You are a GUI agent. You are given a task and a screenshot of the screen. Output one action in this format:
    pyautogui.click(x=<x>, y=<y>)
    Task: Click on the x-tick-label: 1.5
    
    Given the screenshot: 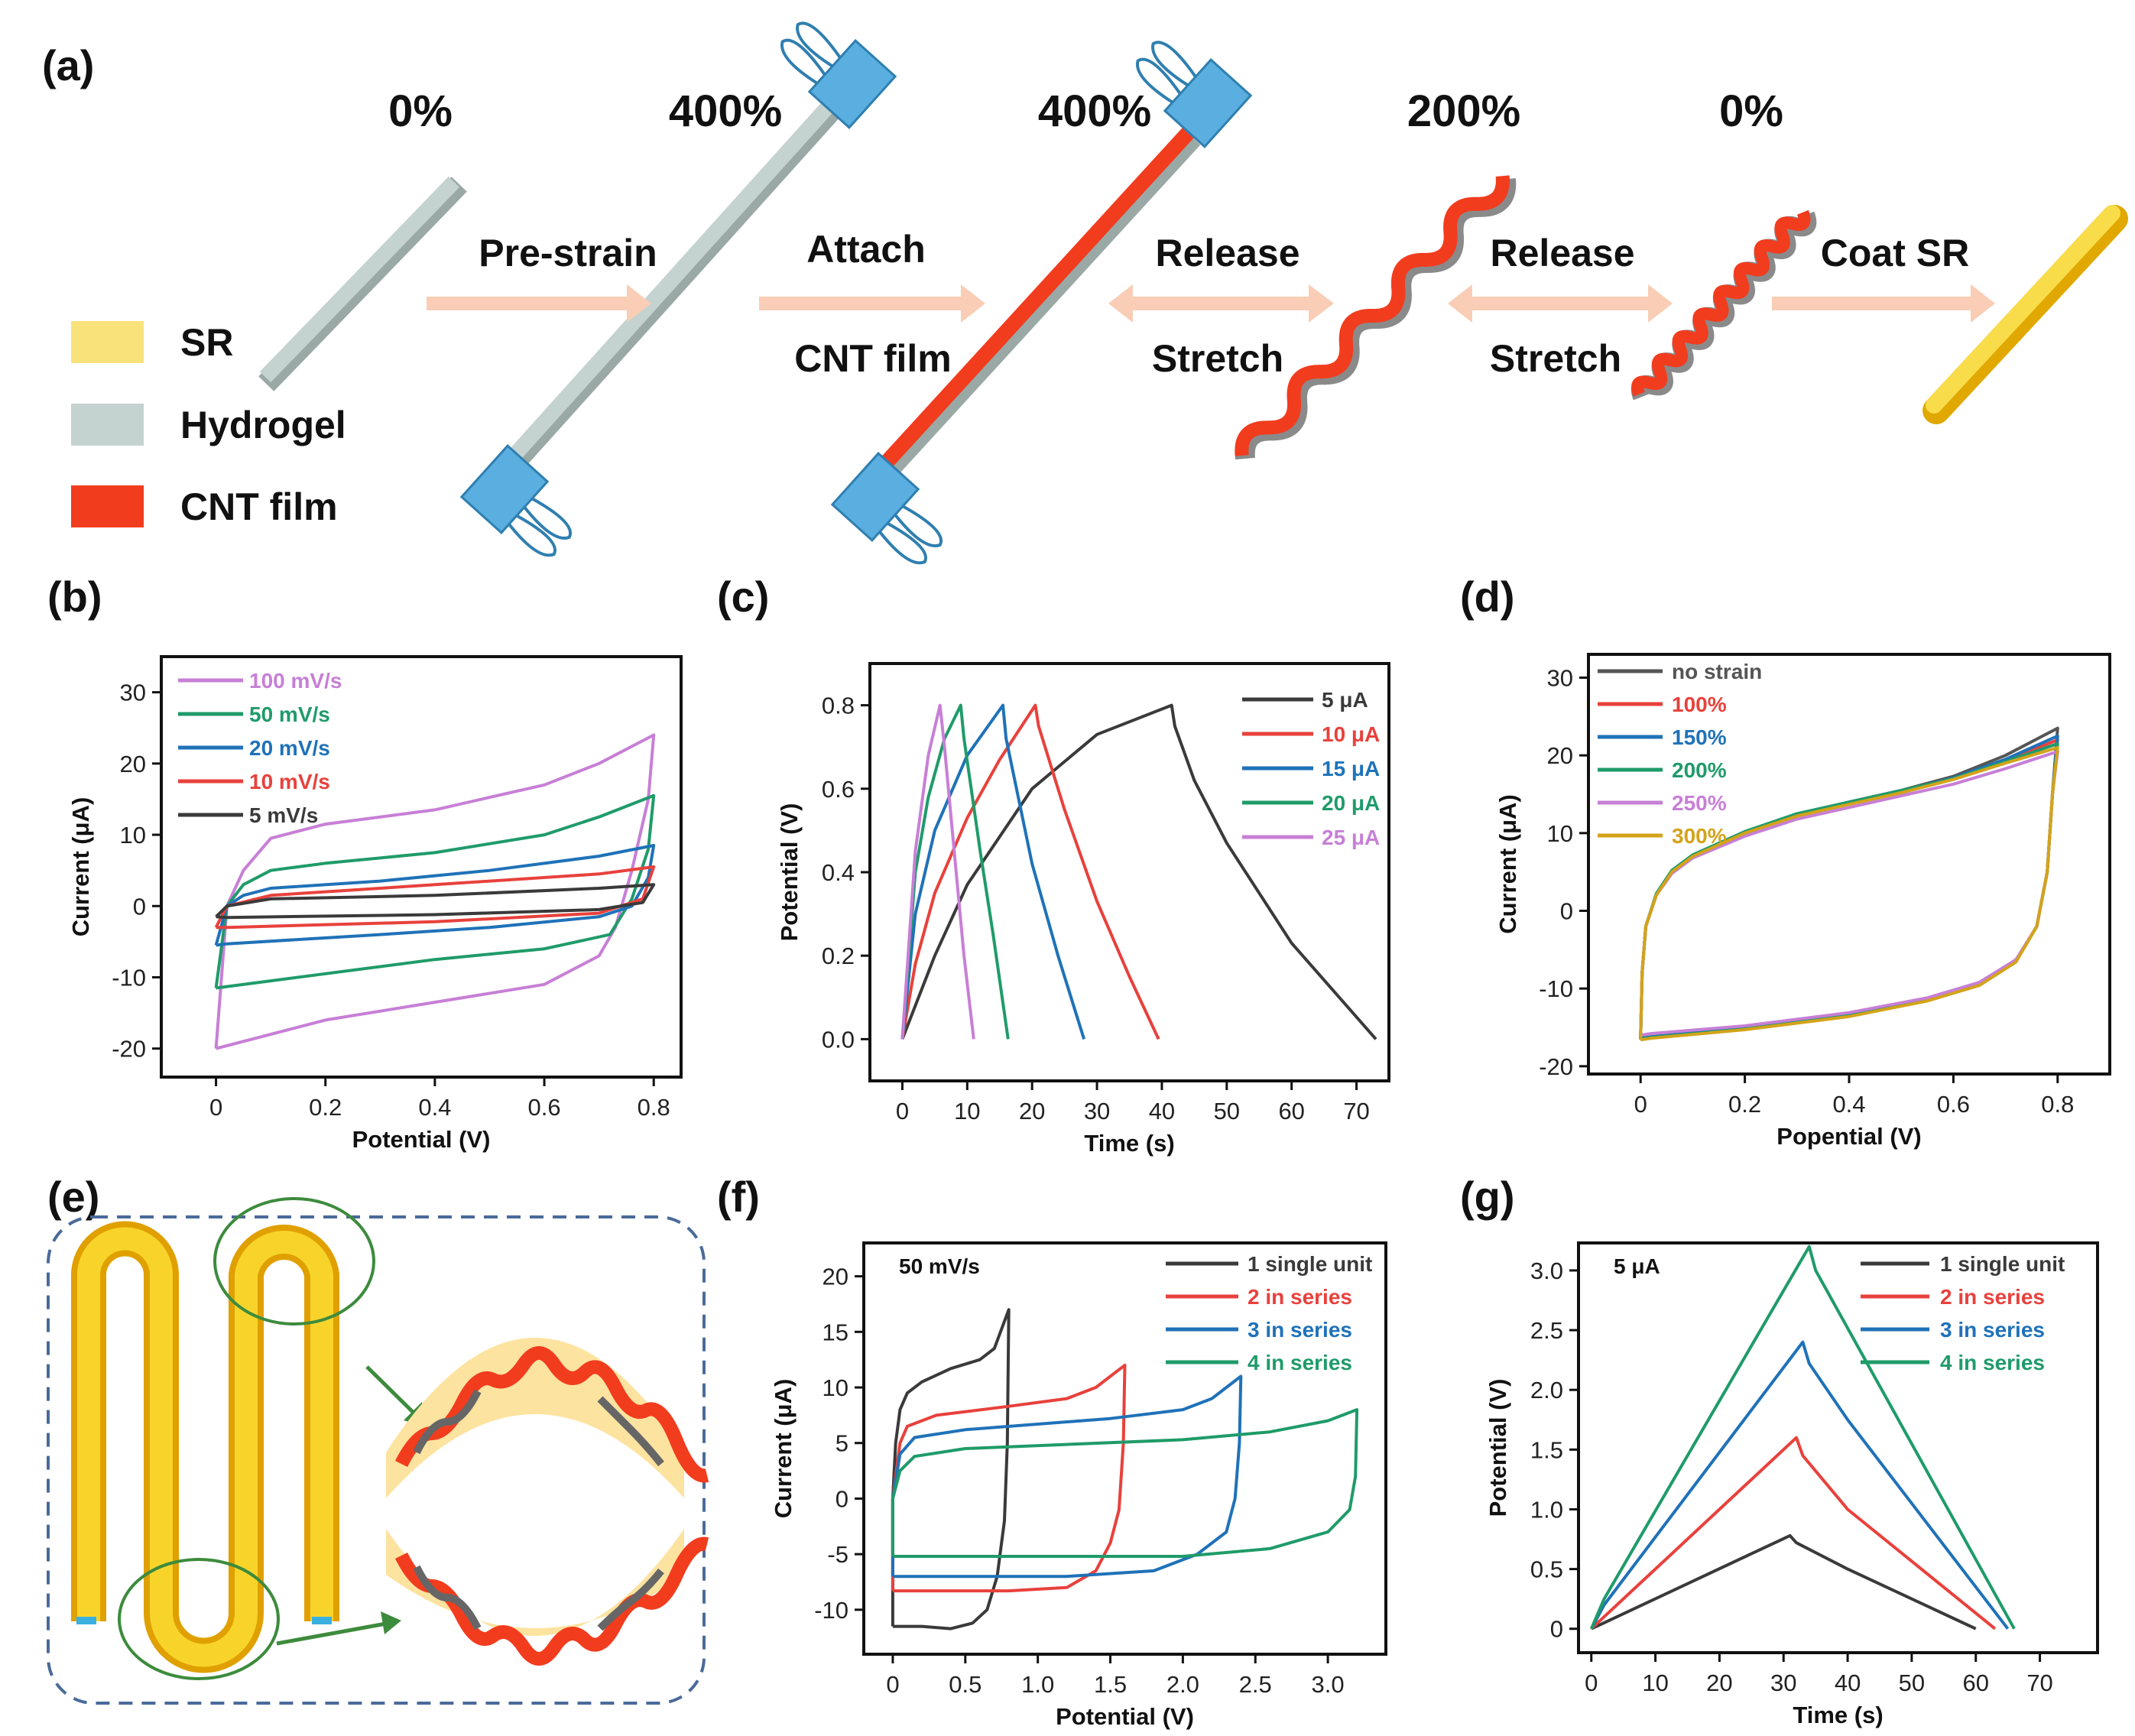 What is the action you would take?
    pyautogui.click(x=1110, y=1684)
    